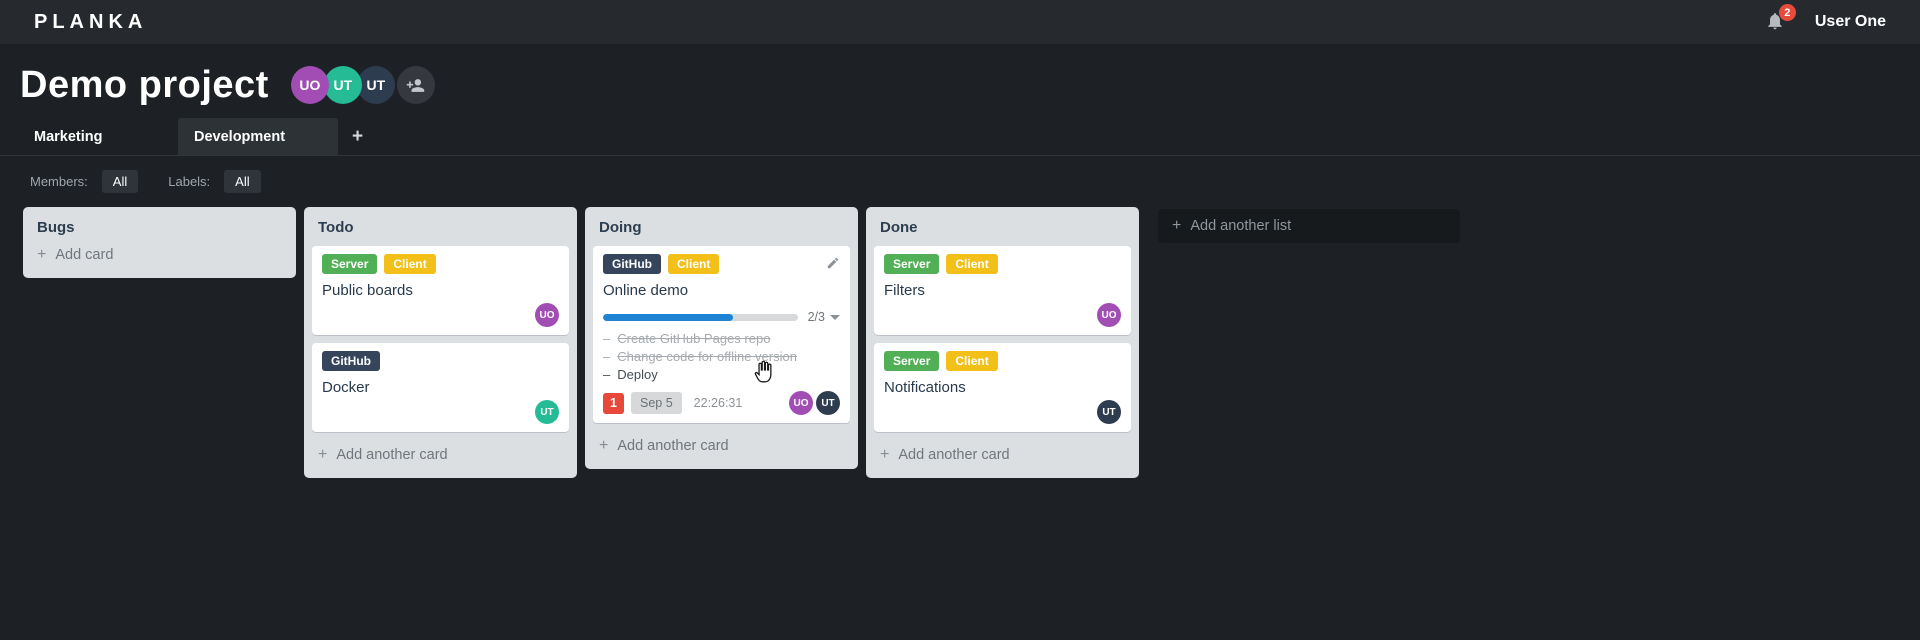 Image resolution: width=1920 pixels, height=640 pixels. Describe the element at coordinates (440, 387) in the screenshot. I see `card: GitHub Docker UT` at that location.